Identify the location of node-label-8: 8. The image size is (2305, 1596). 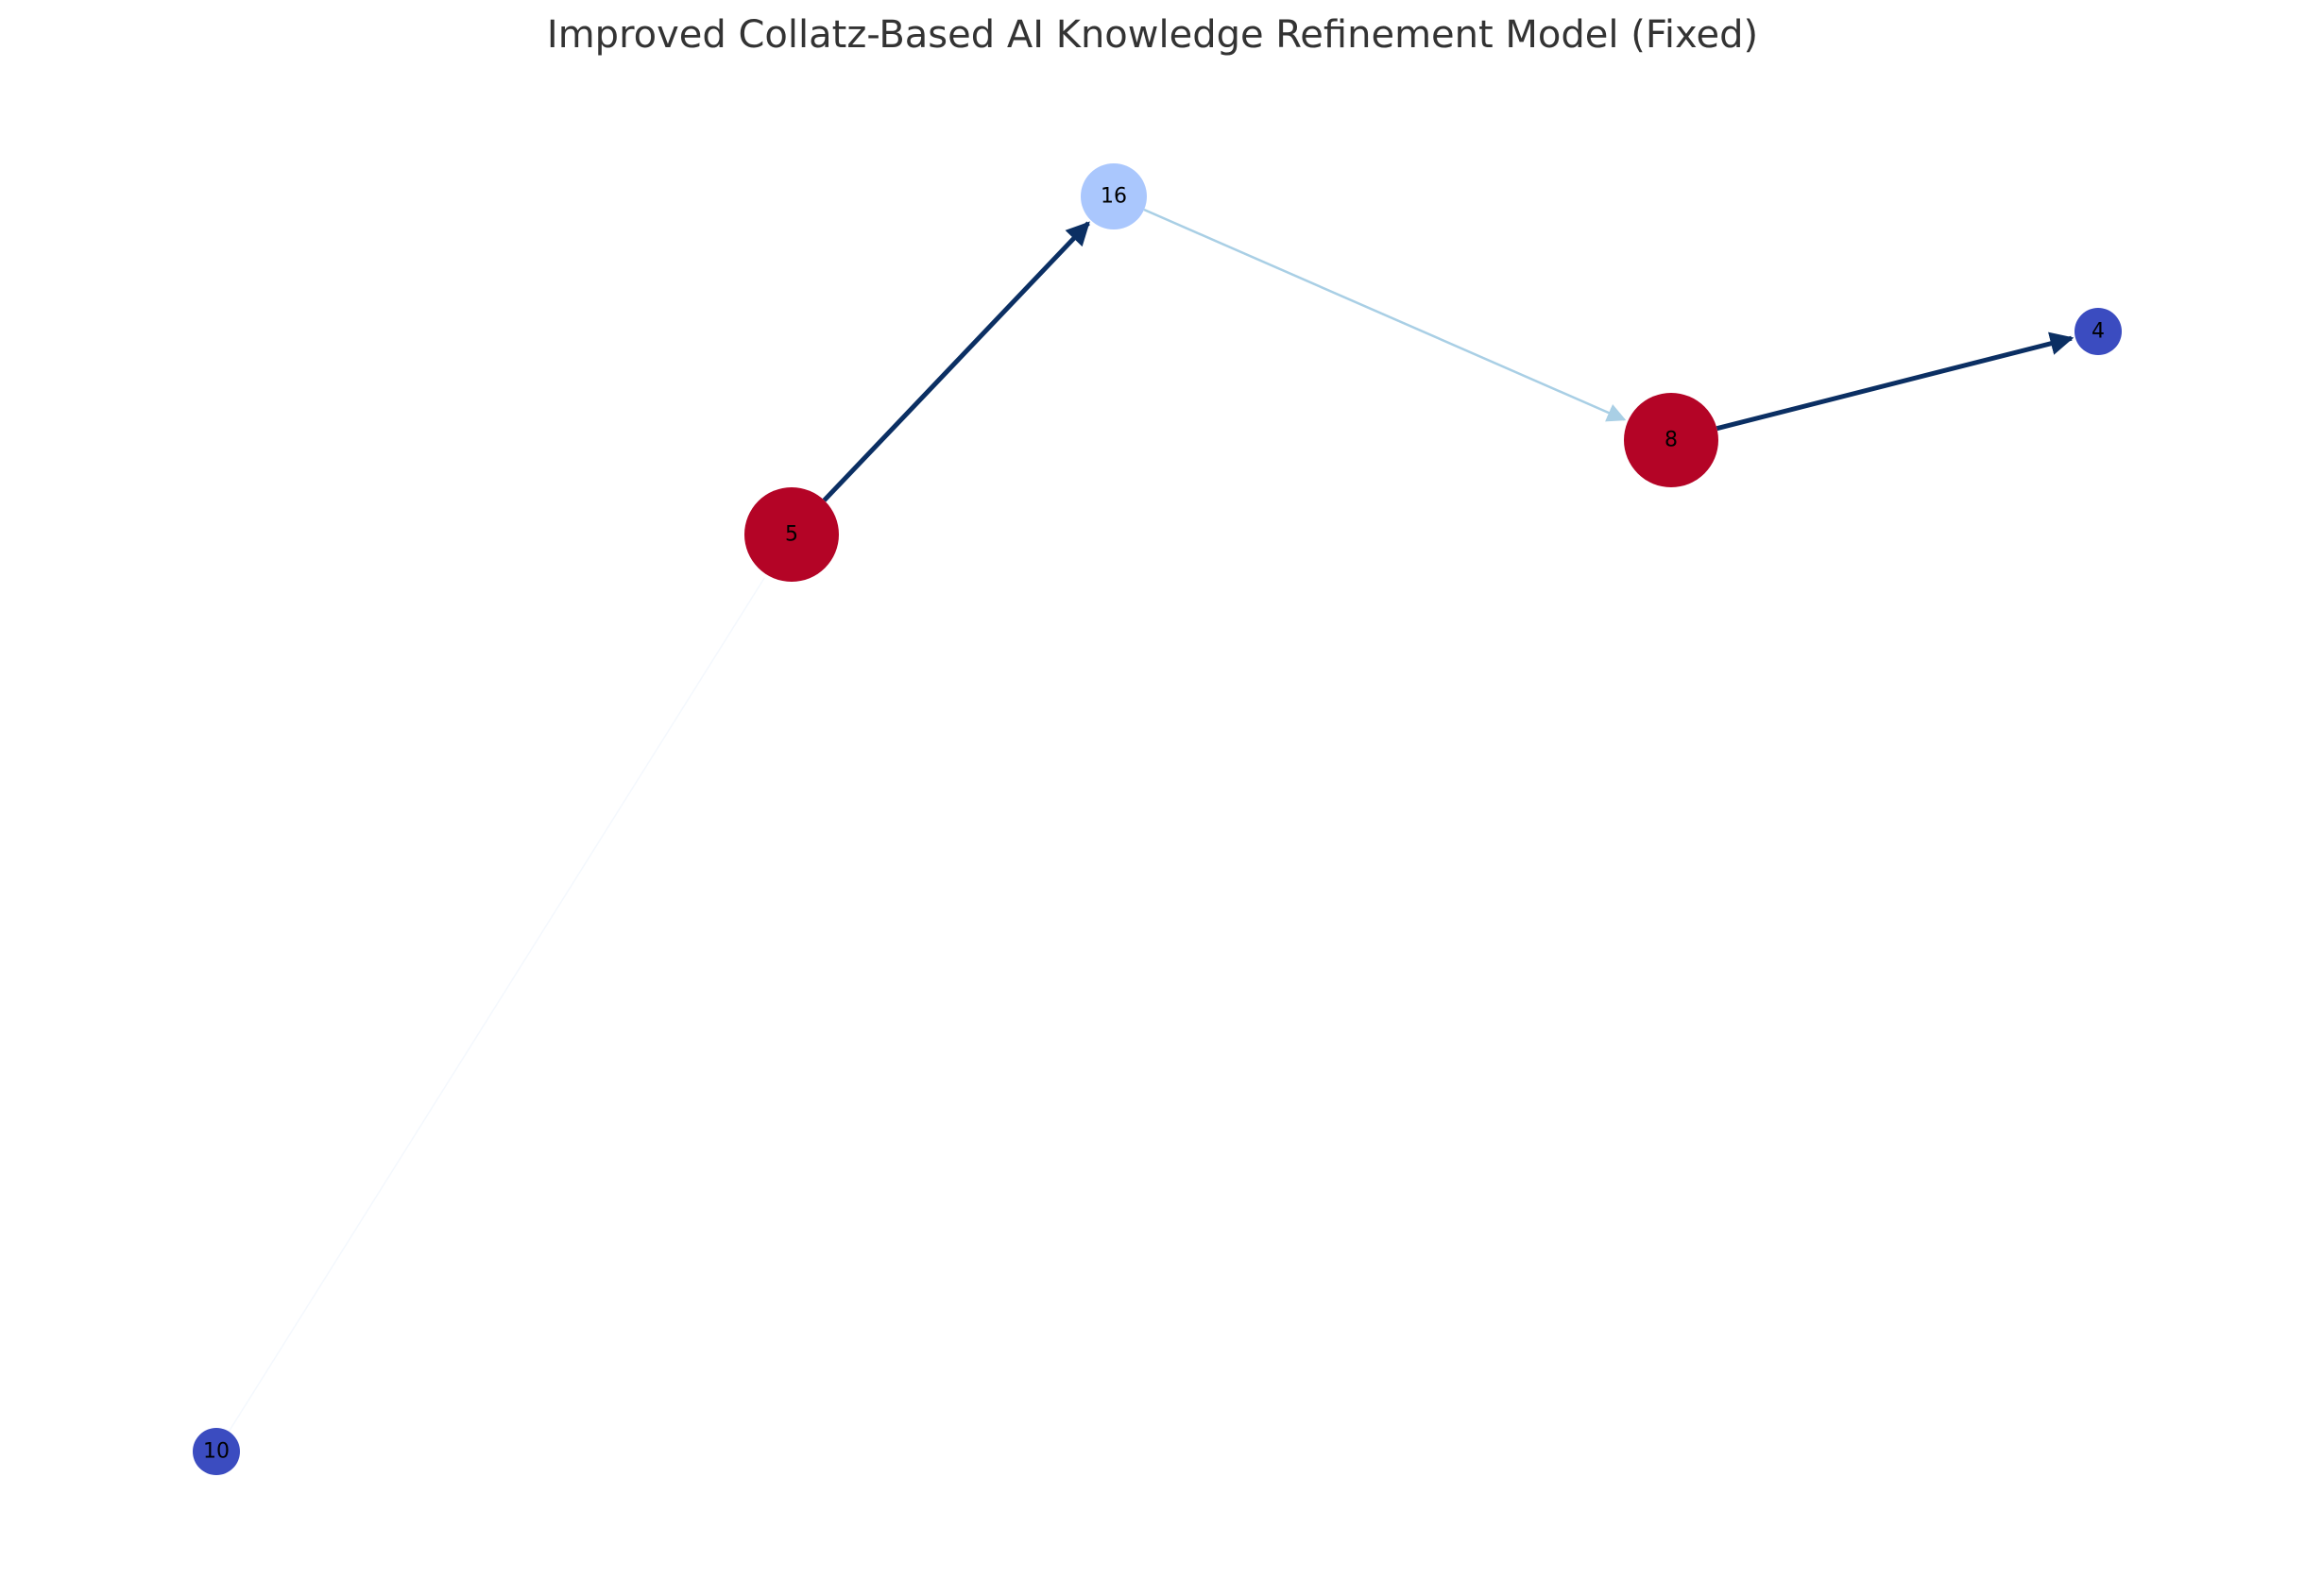
(1672, 440).